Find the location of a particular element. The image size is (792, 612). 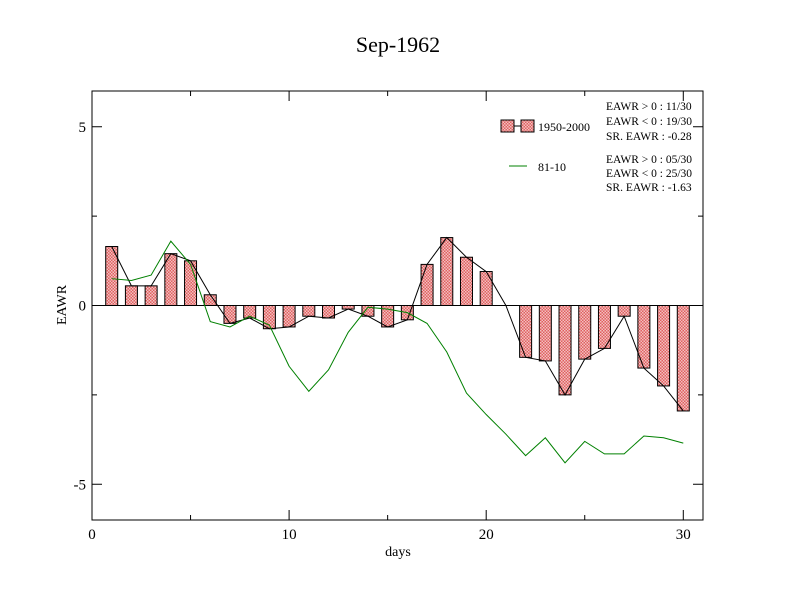

stat-s2-line3: SR. EAWR : -1.63 is located at coordinates (649, 188).